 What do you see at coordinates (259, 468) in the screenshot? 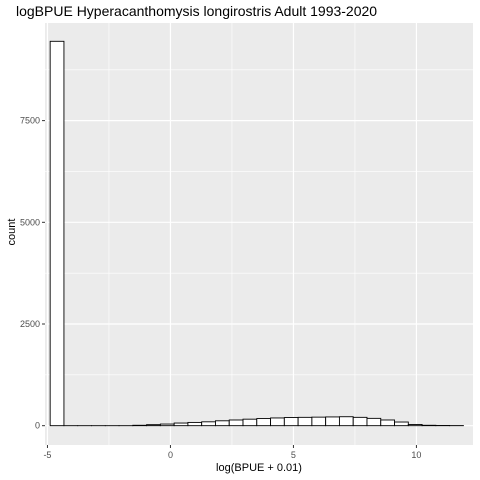
I see `x-axis-title: log(BPUE + 0.01)` at bounding box center [259, 468].